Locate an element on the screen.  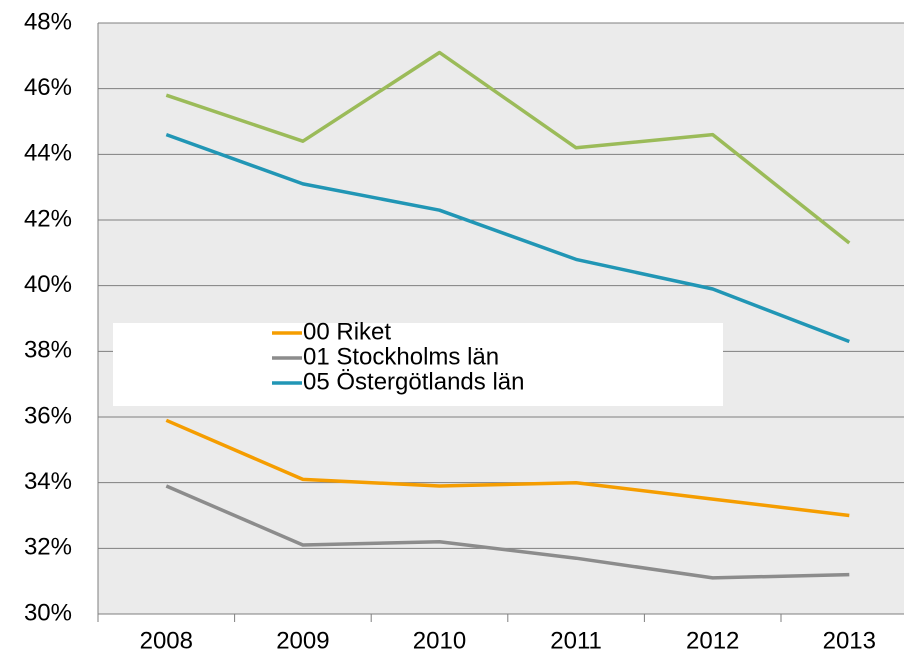
x-tick-label: 2013 is located at coordinates (849, 640).